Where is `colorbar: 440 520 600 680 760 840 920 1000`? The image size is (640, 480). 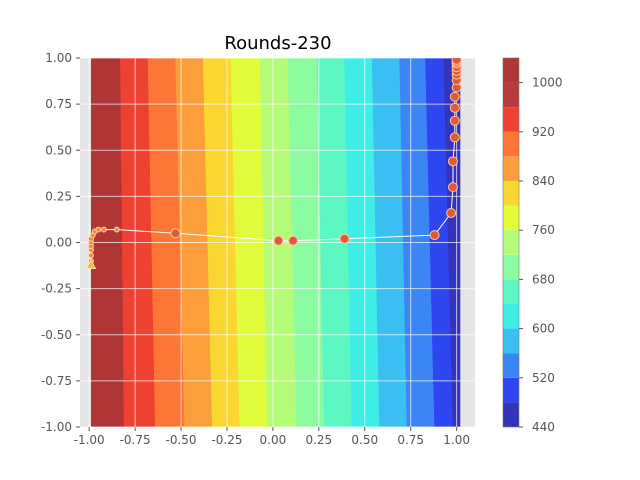 colorbar: 440 520 600 680 760 840 920 1000 is located at coordinates (532, 245).